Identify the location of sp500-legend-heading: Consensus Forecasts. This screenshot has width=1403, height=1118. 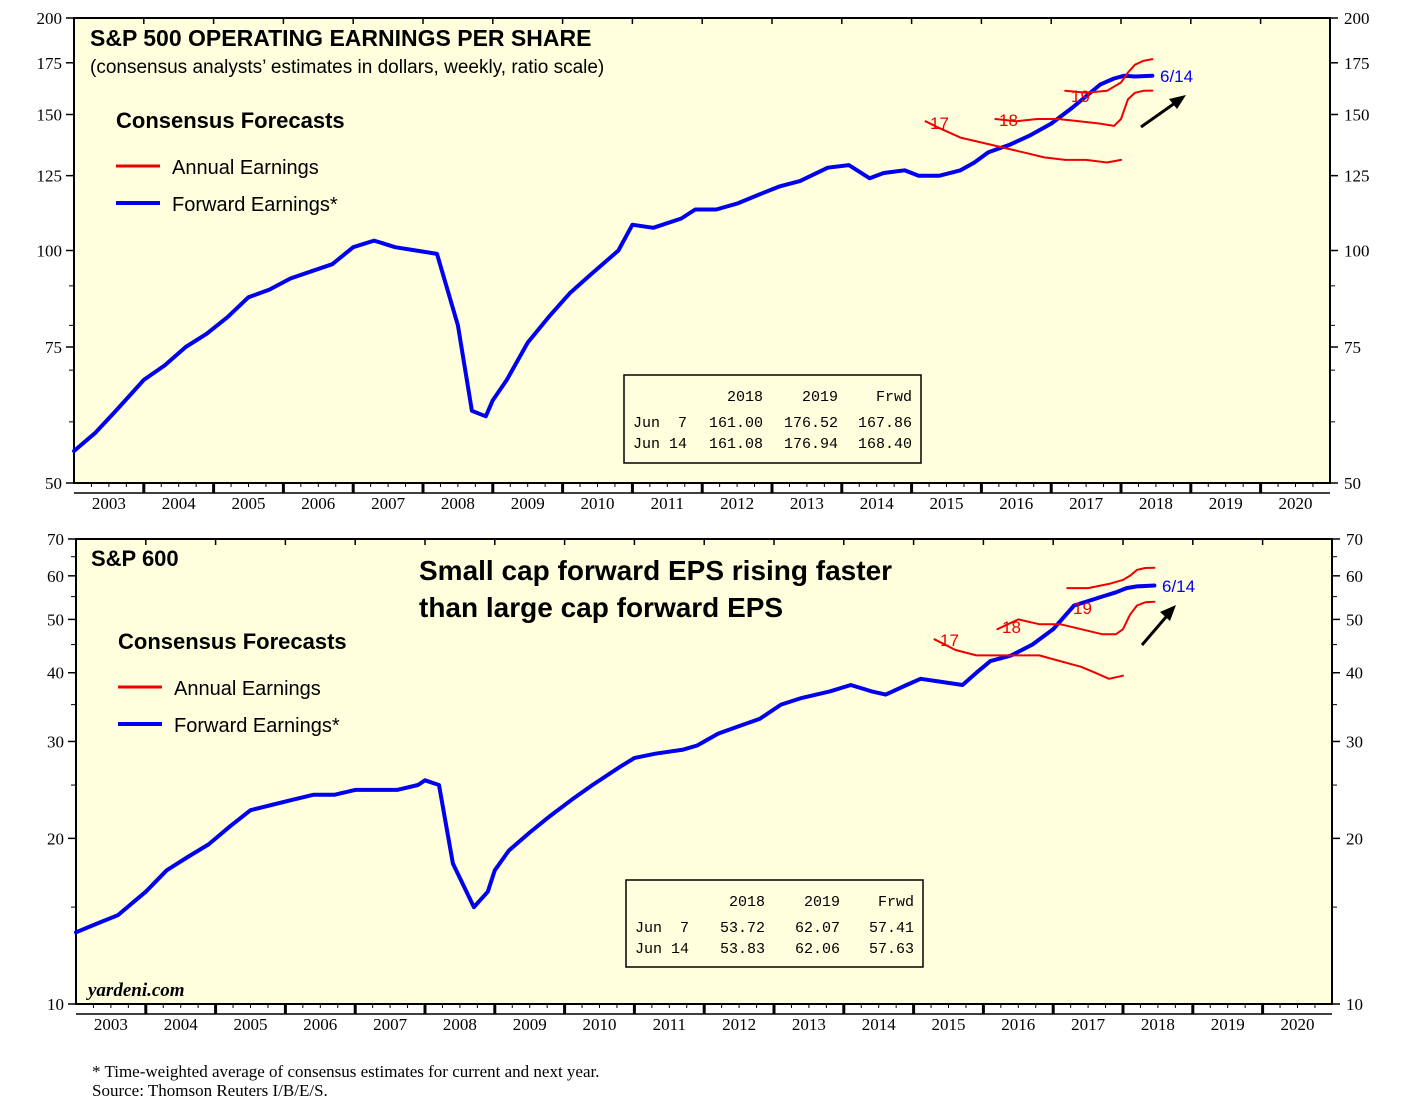
(230, 120).